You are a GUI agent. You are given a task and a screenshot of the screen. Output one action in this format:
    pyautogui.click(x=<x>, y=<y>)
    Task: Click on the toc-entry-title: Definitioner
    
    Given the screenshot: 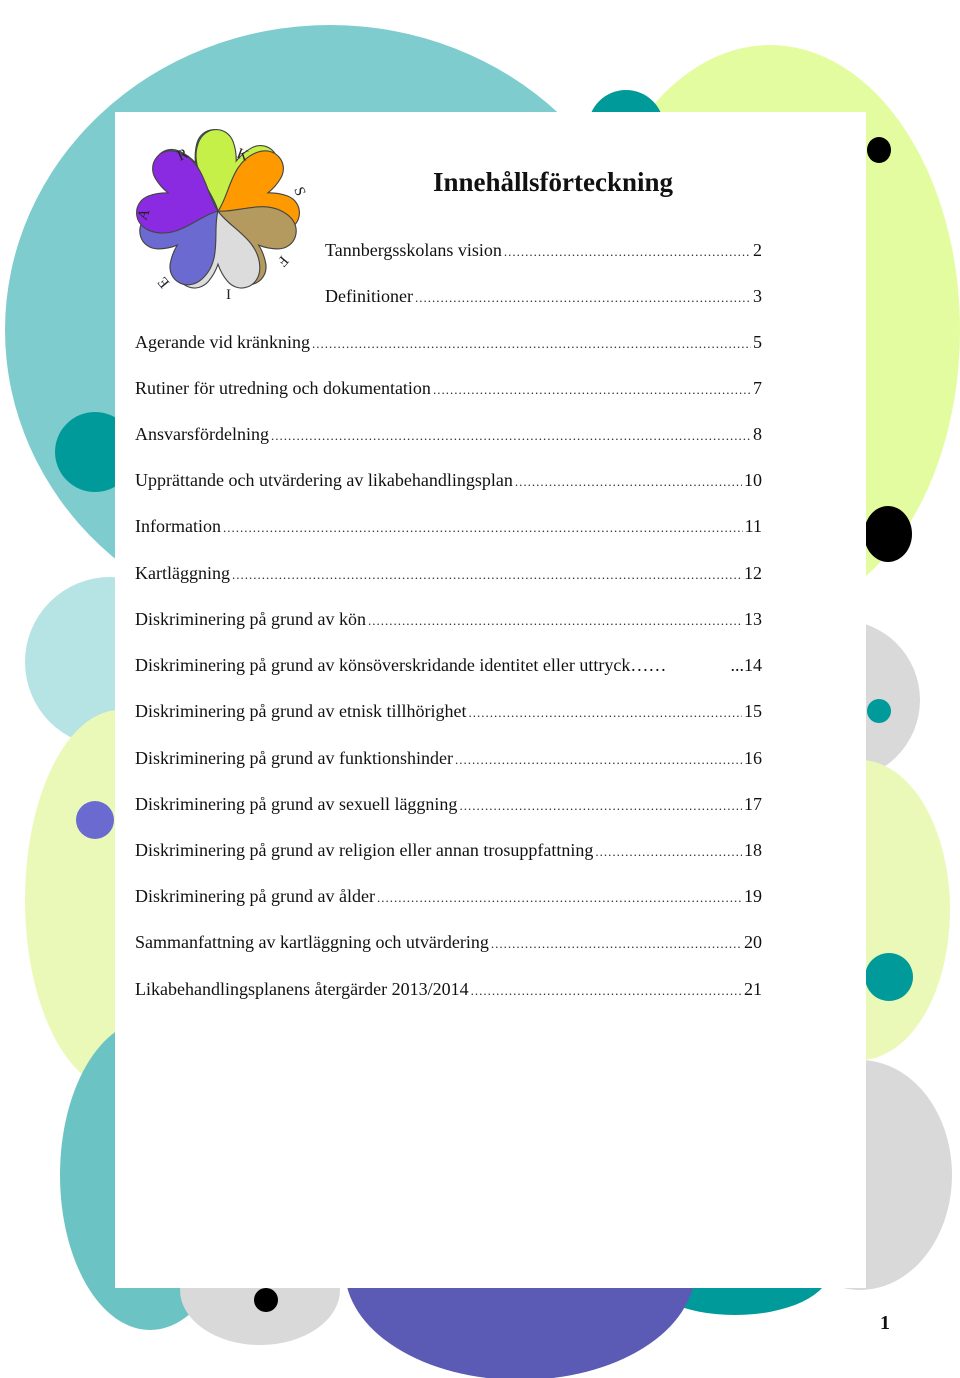 What is the action you would take?
    pyautogui.click(x=369, y=296)
    